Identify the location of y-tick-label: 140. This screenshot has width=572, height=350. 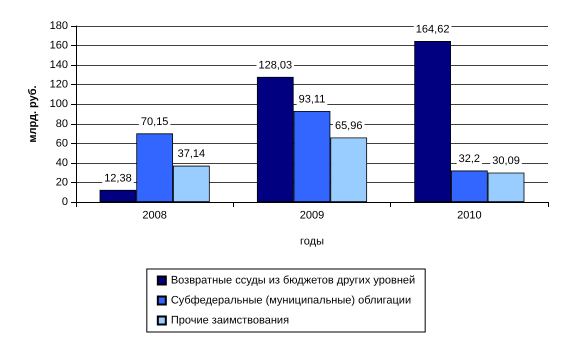
(59, 65).